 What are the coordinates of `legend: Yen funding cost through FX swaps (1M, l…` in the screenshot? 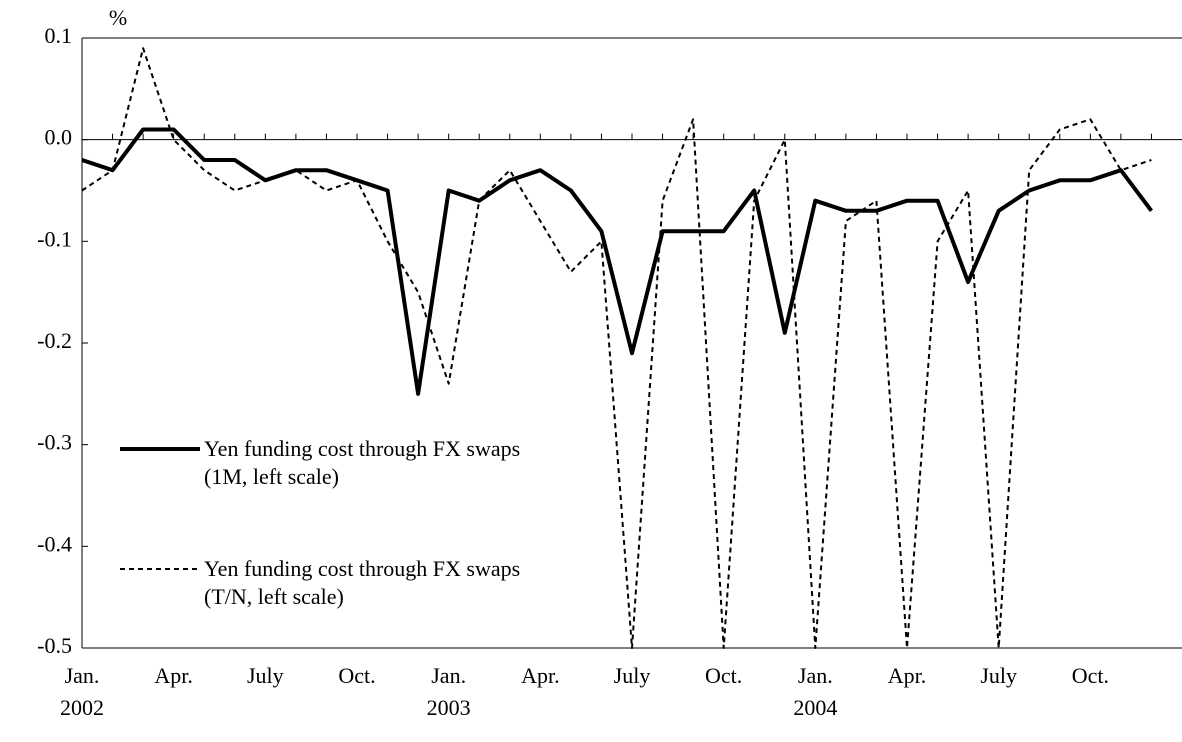 It's located at (342, 555).